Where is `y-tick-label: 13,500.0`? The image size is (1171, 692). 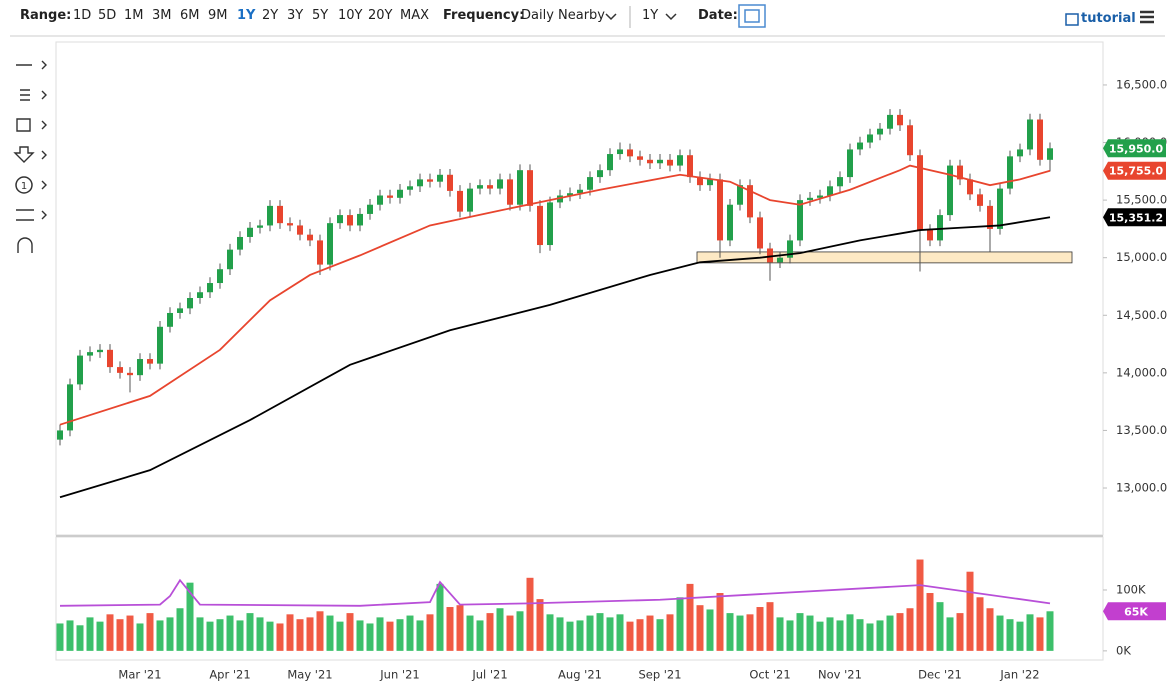
y-tick-label: 13,500.0 is located at coordinates (1141, 430).